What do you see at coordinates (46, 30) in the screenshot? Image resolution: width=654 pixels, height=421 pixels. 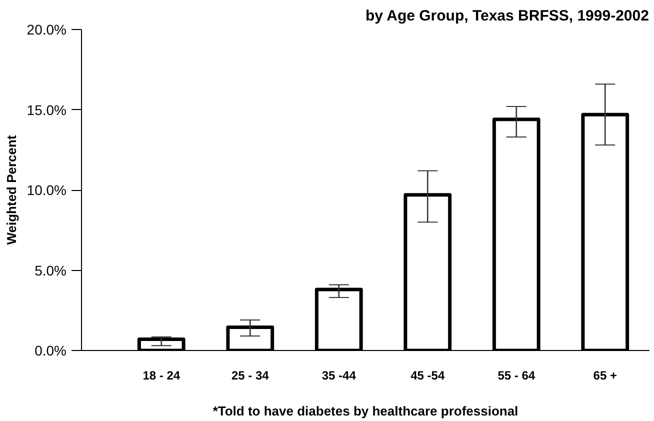 I see `y-tick-label: 20.0%` at bounding box center [46, 30].